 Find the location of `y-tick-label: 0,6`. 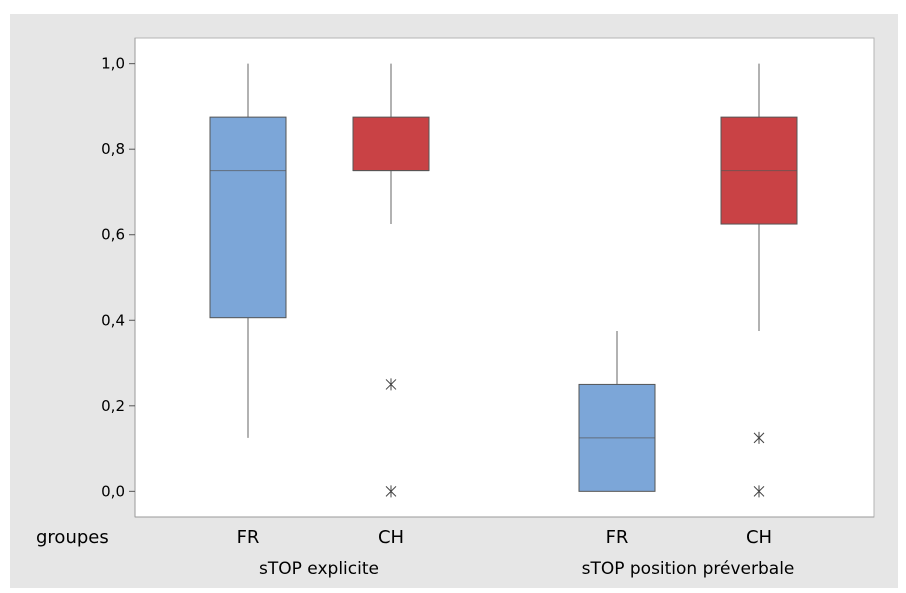

y-tick-label: 0,6 is located at coordinates (113, 235).